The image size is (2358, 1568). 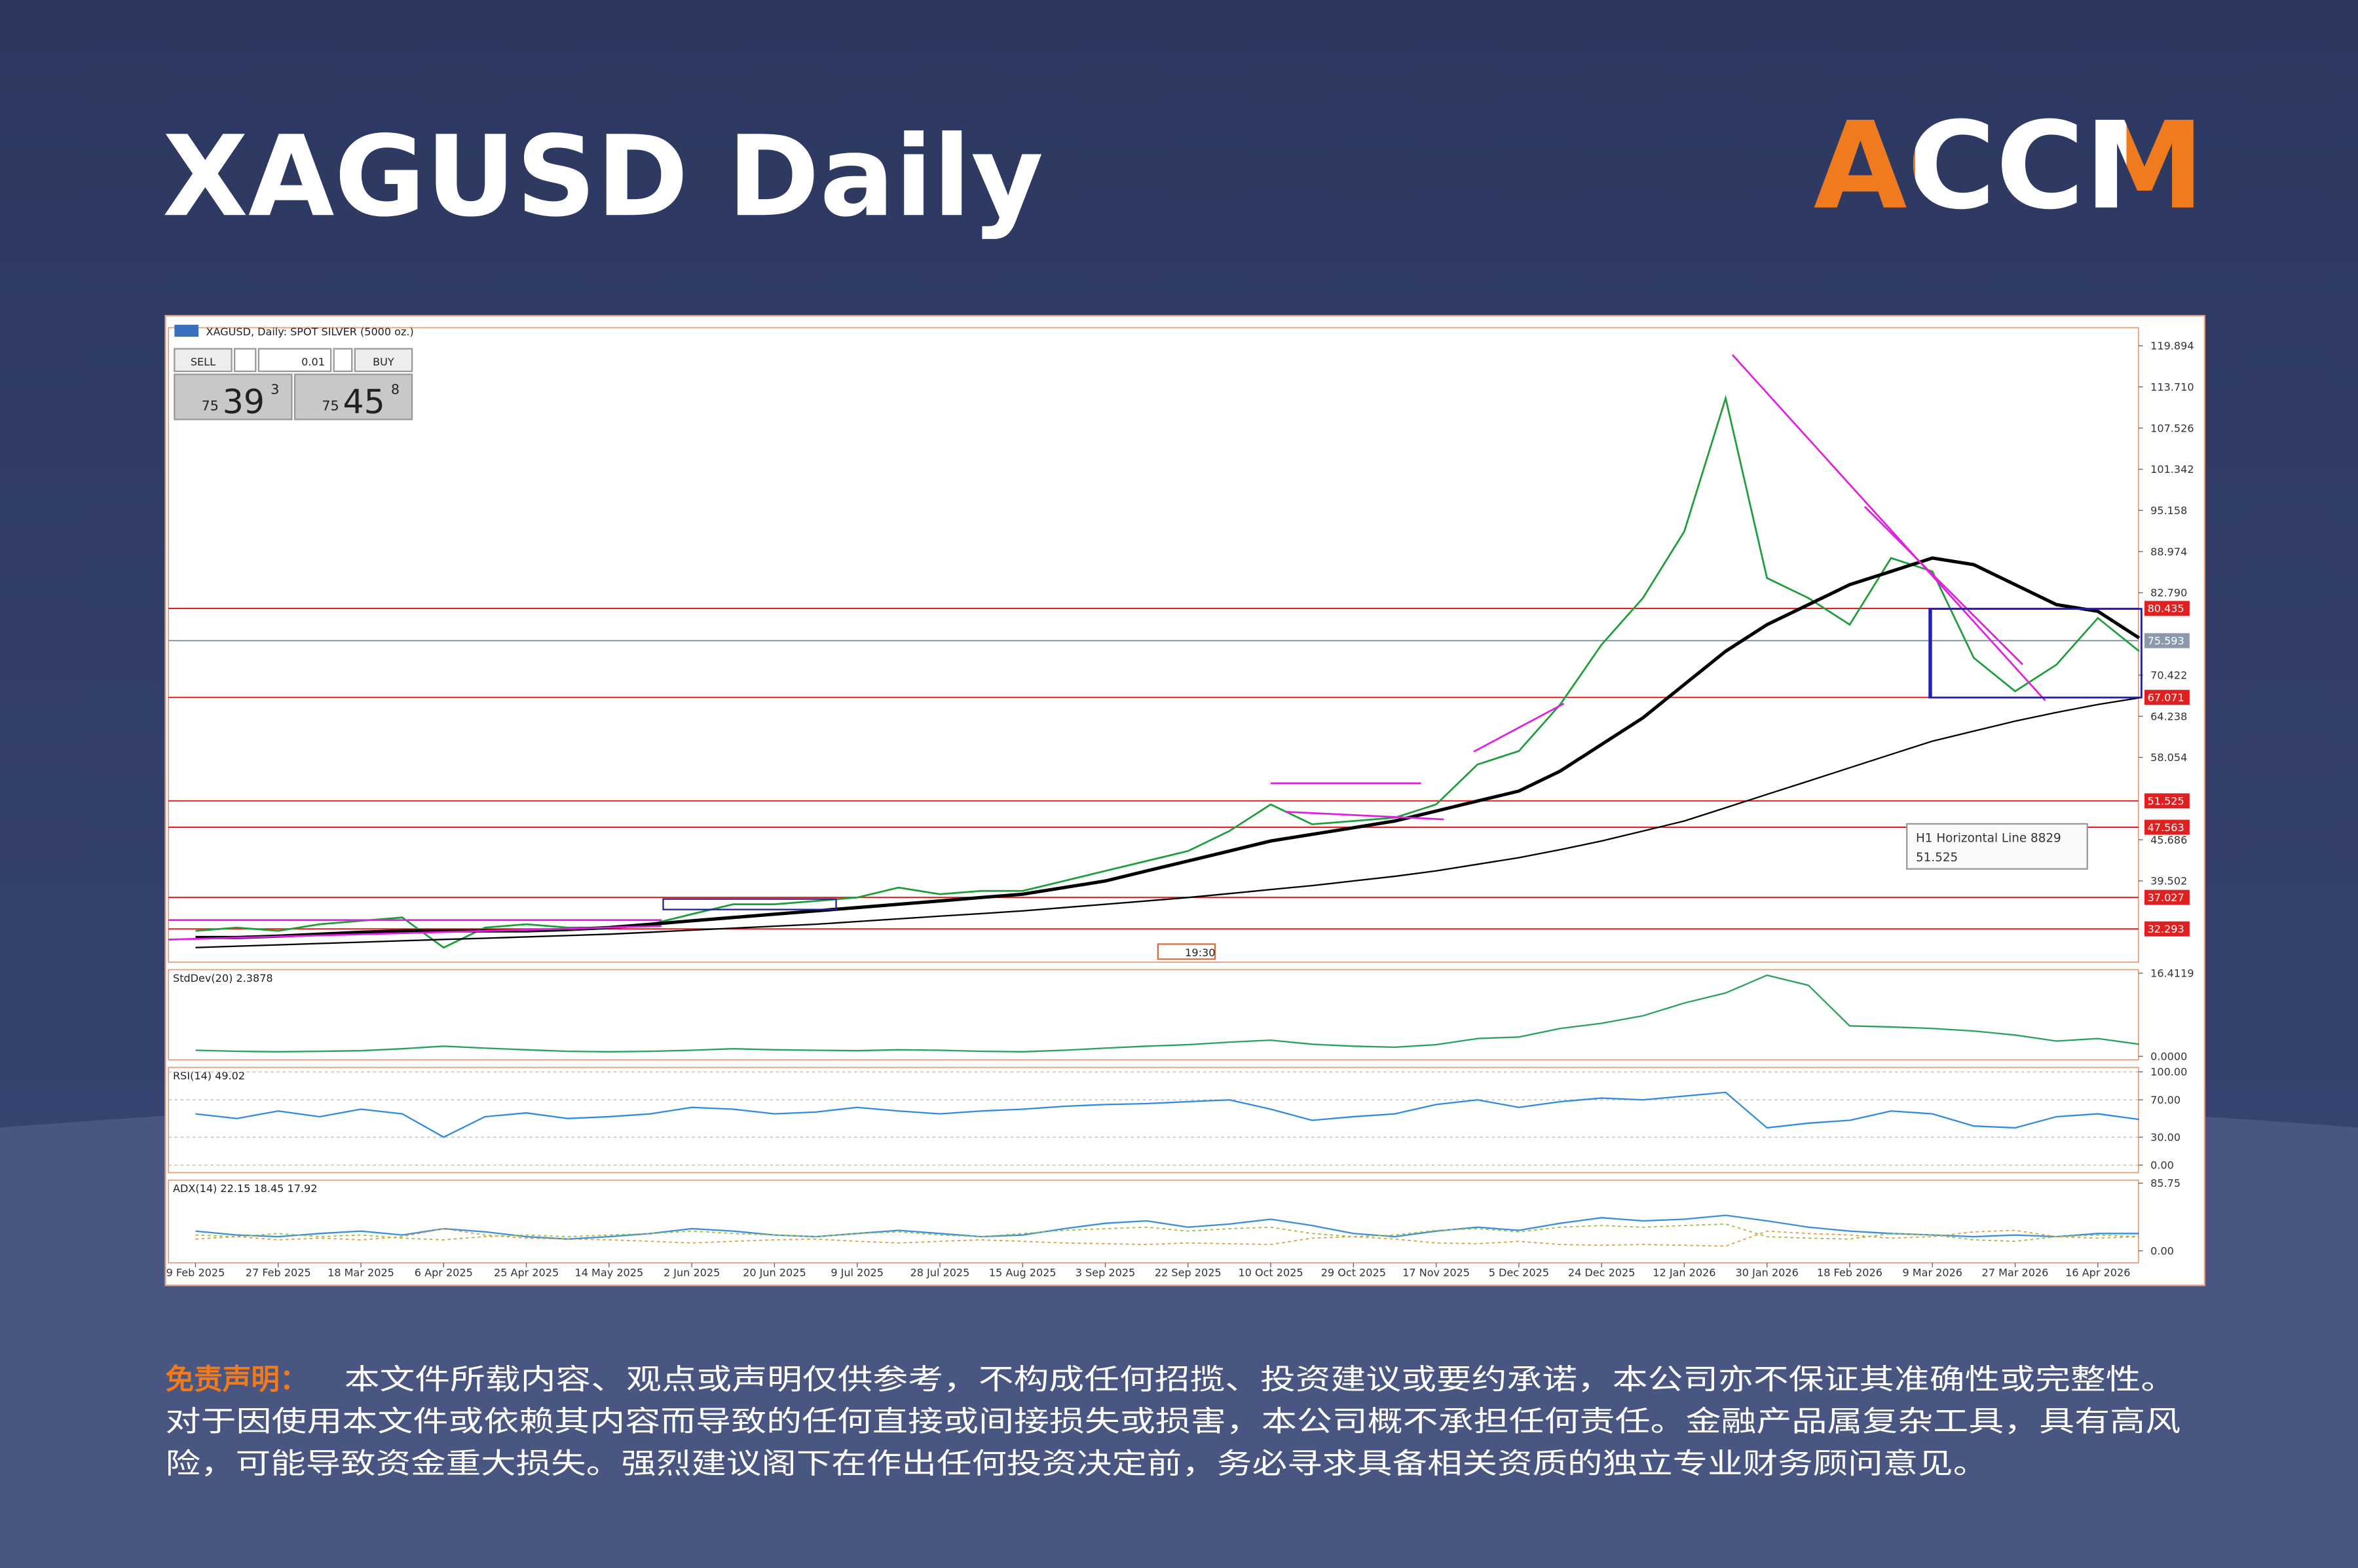 What do you see at coordinates (2162, 1250) in the screenshot?
I see `y-tick-label: 0.00` at bounding box center [2162, 1250].